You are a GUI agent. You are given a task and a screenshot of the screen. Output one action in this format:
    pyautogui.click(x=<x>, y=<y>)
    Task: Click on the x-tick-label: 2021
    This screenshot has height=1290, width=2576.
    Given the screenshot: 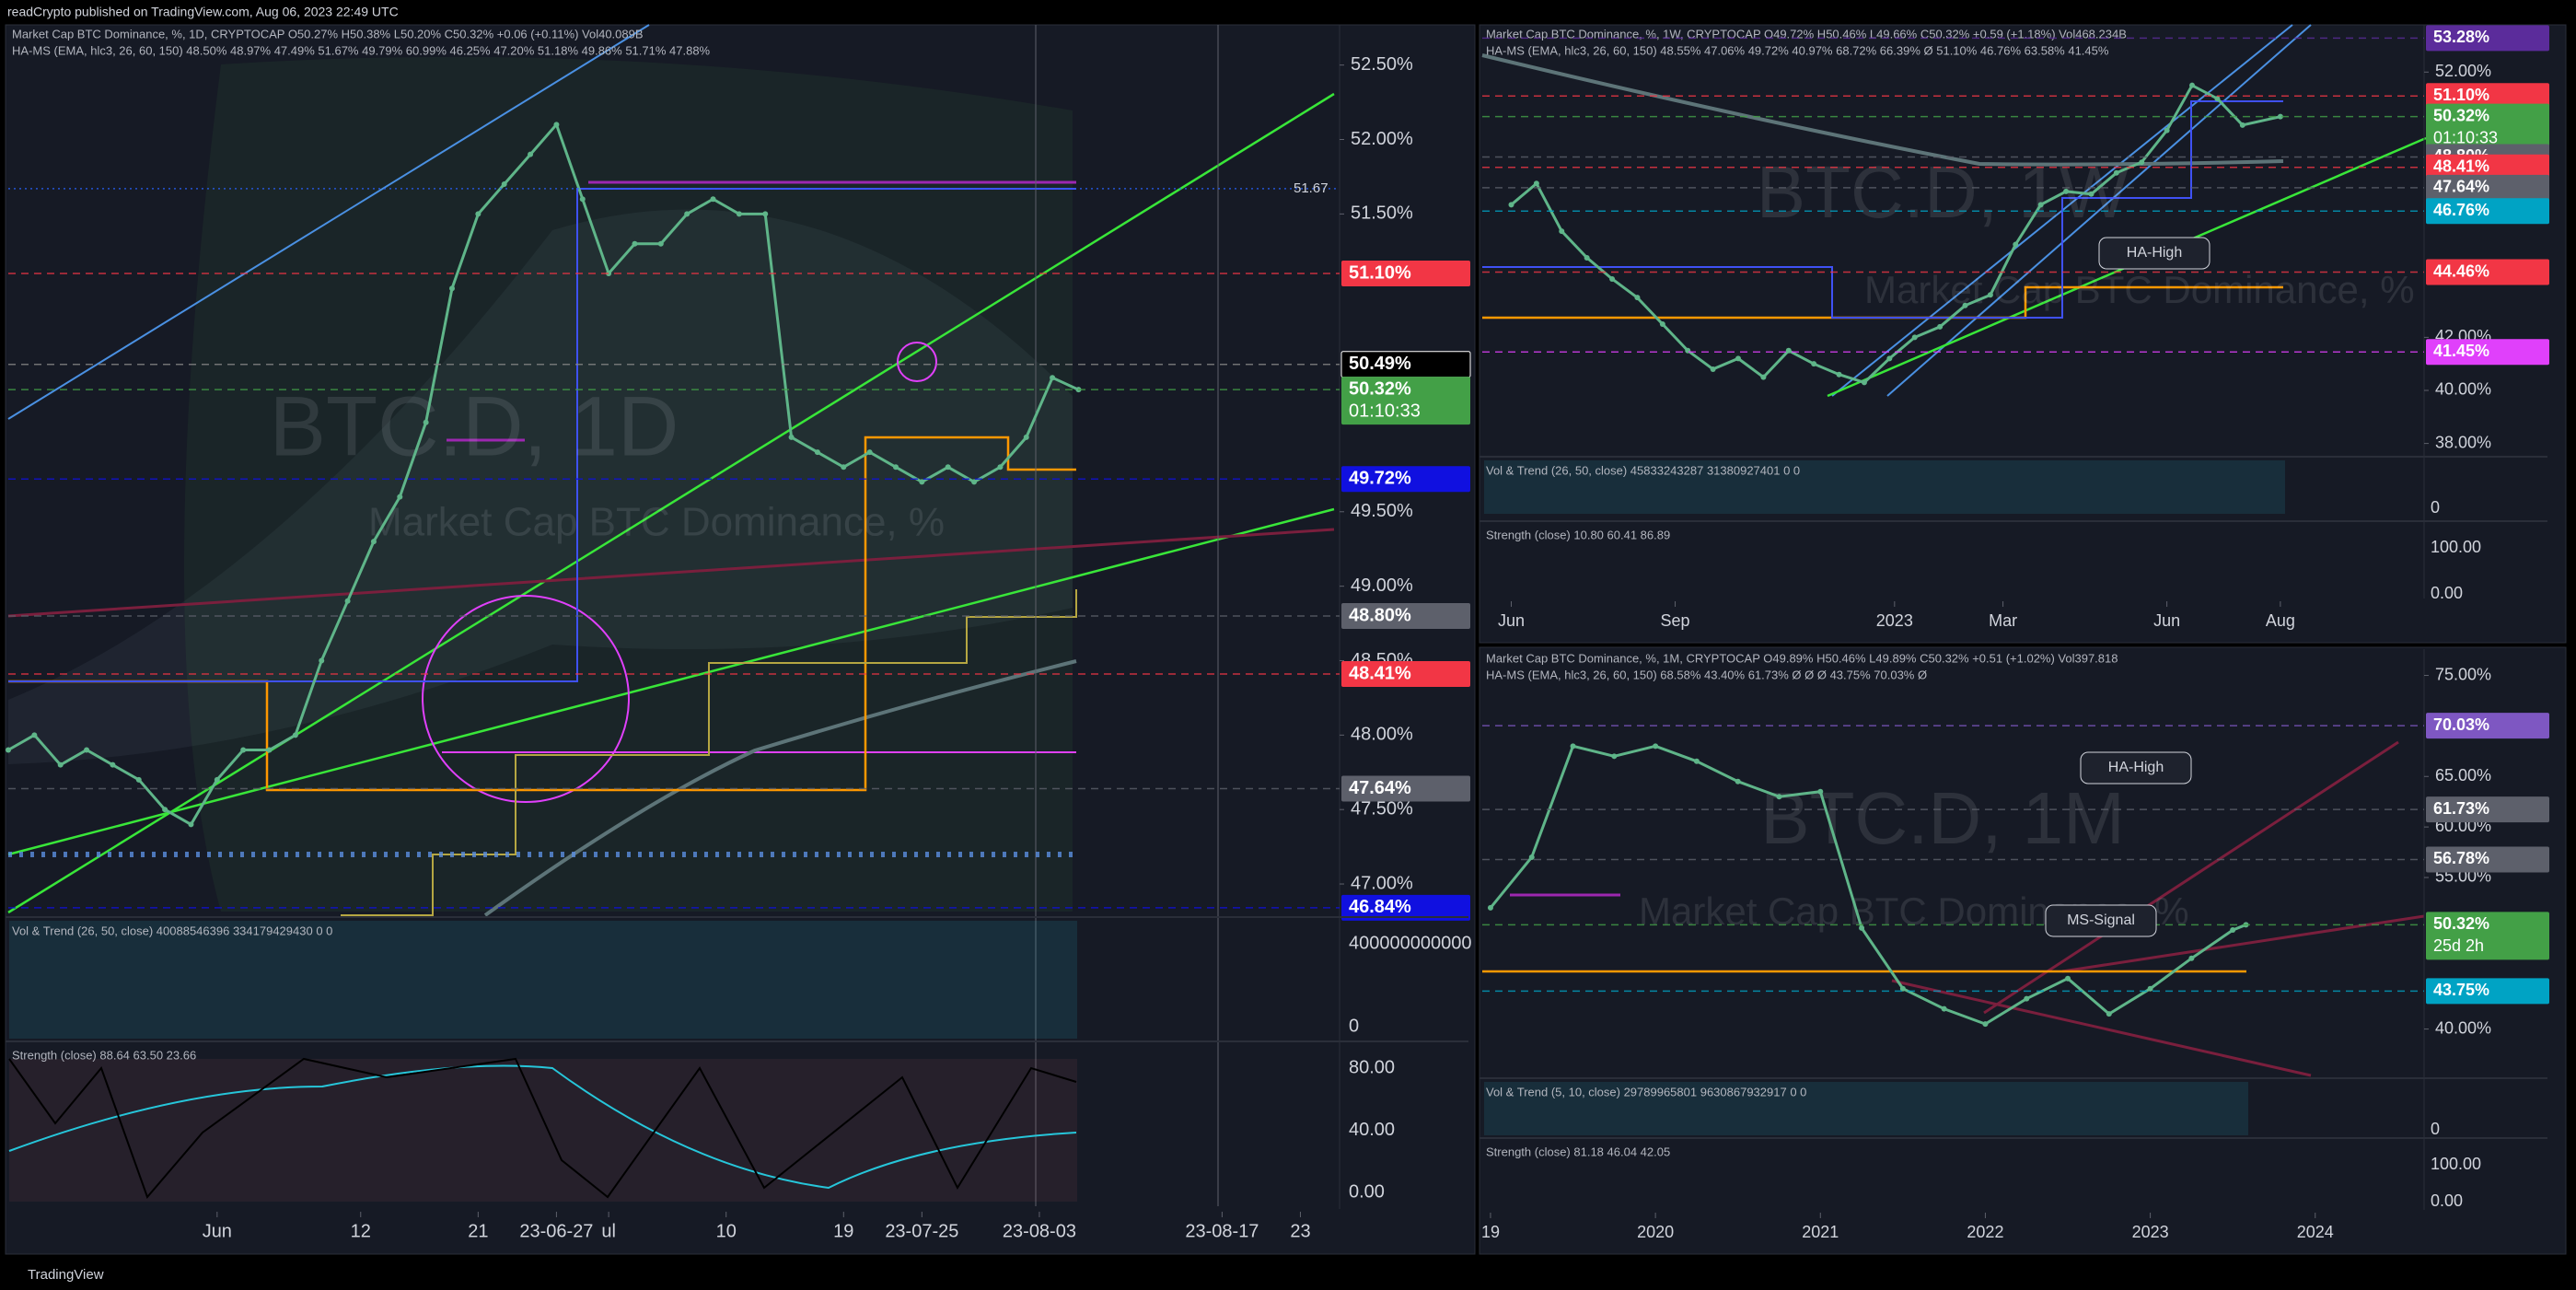 What is the action you would take?
    pyautogui.click(x=1820, y=1232)
    